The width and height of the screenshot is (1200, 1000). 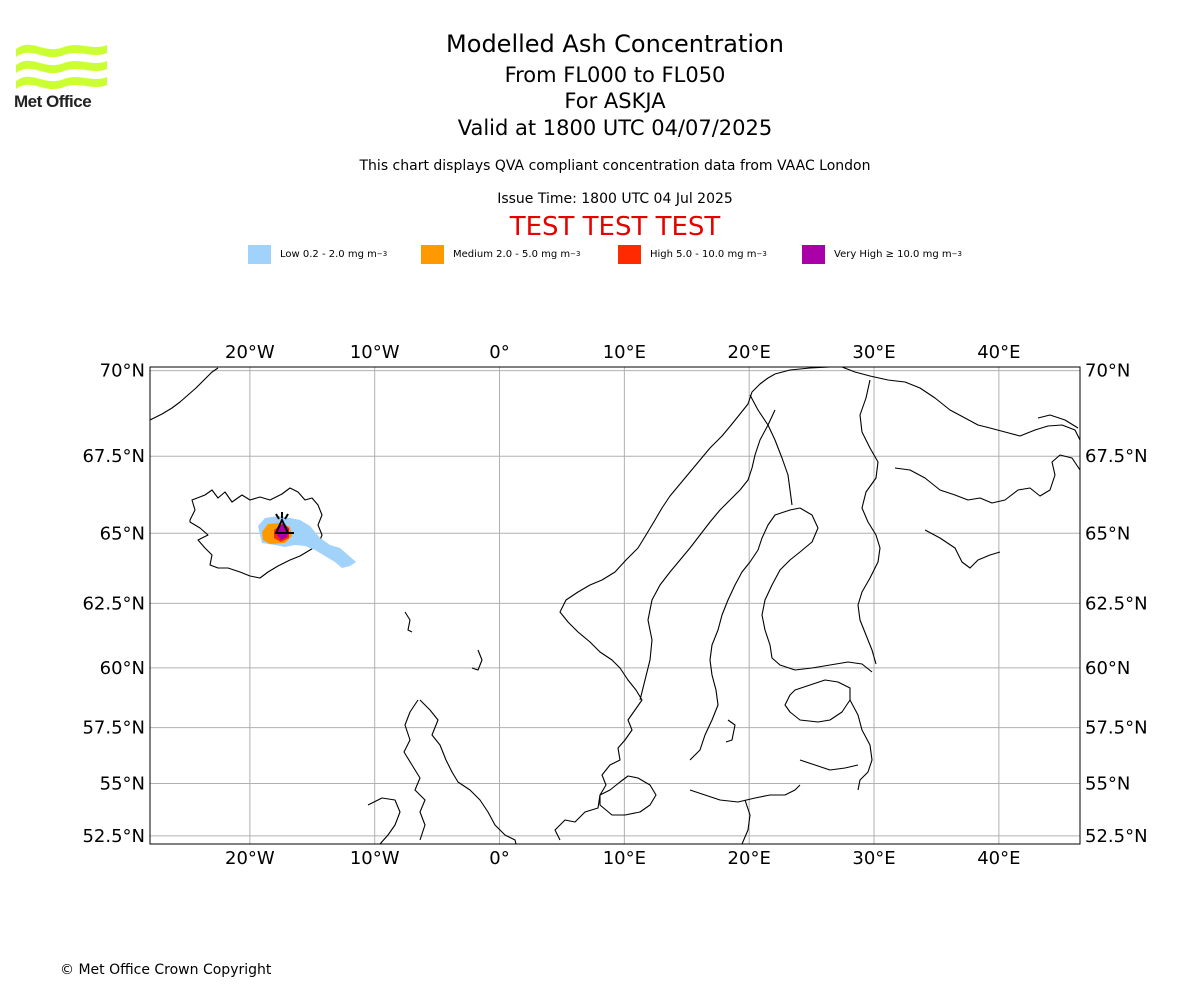 I want to click on lat-tick-label-right: 55°N, so click(x=1107, y=783).